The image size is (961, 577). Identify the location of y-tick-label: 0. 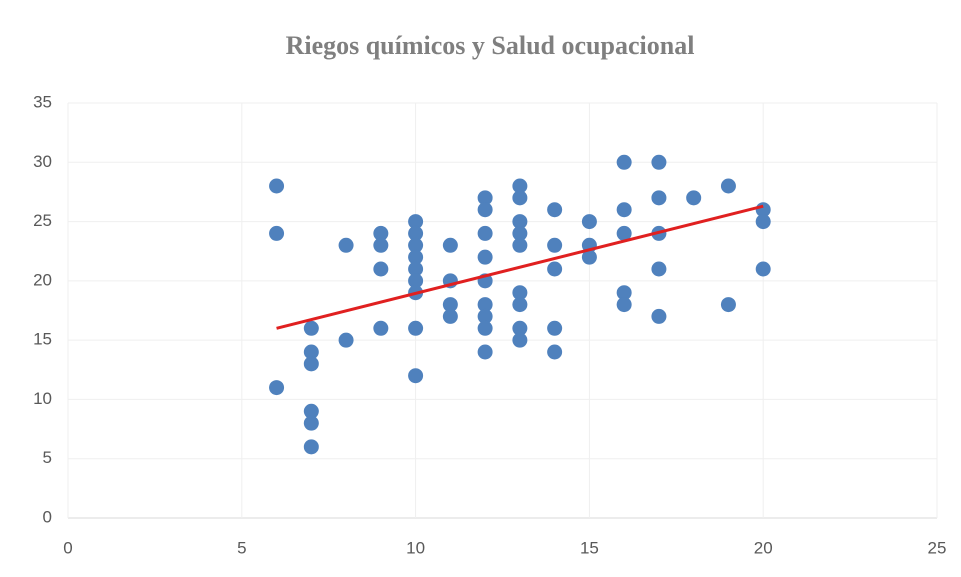
(47, 516).